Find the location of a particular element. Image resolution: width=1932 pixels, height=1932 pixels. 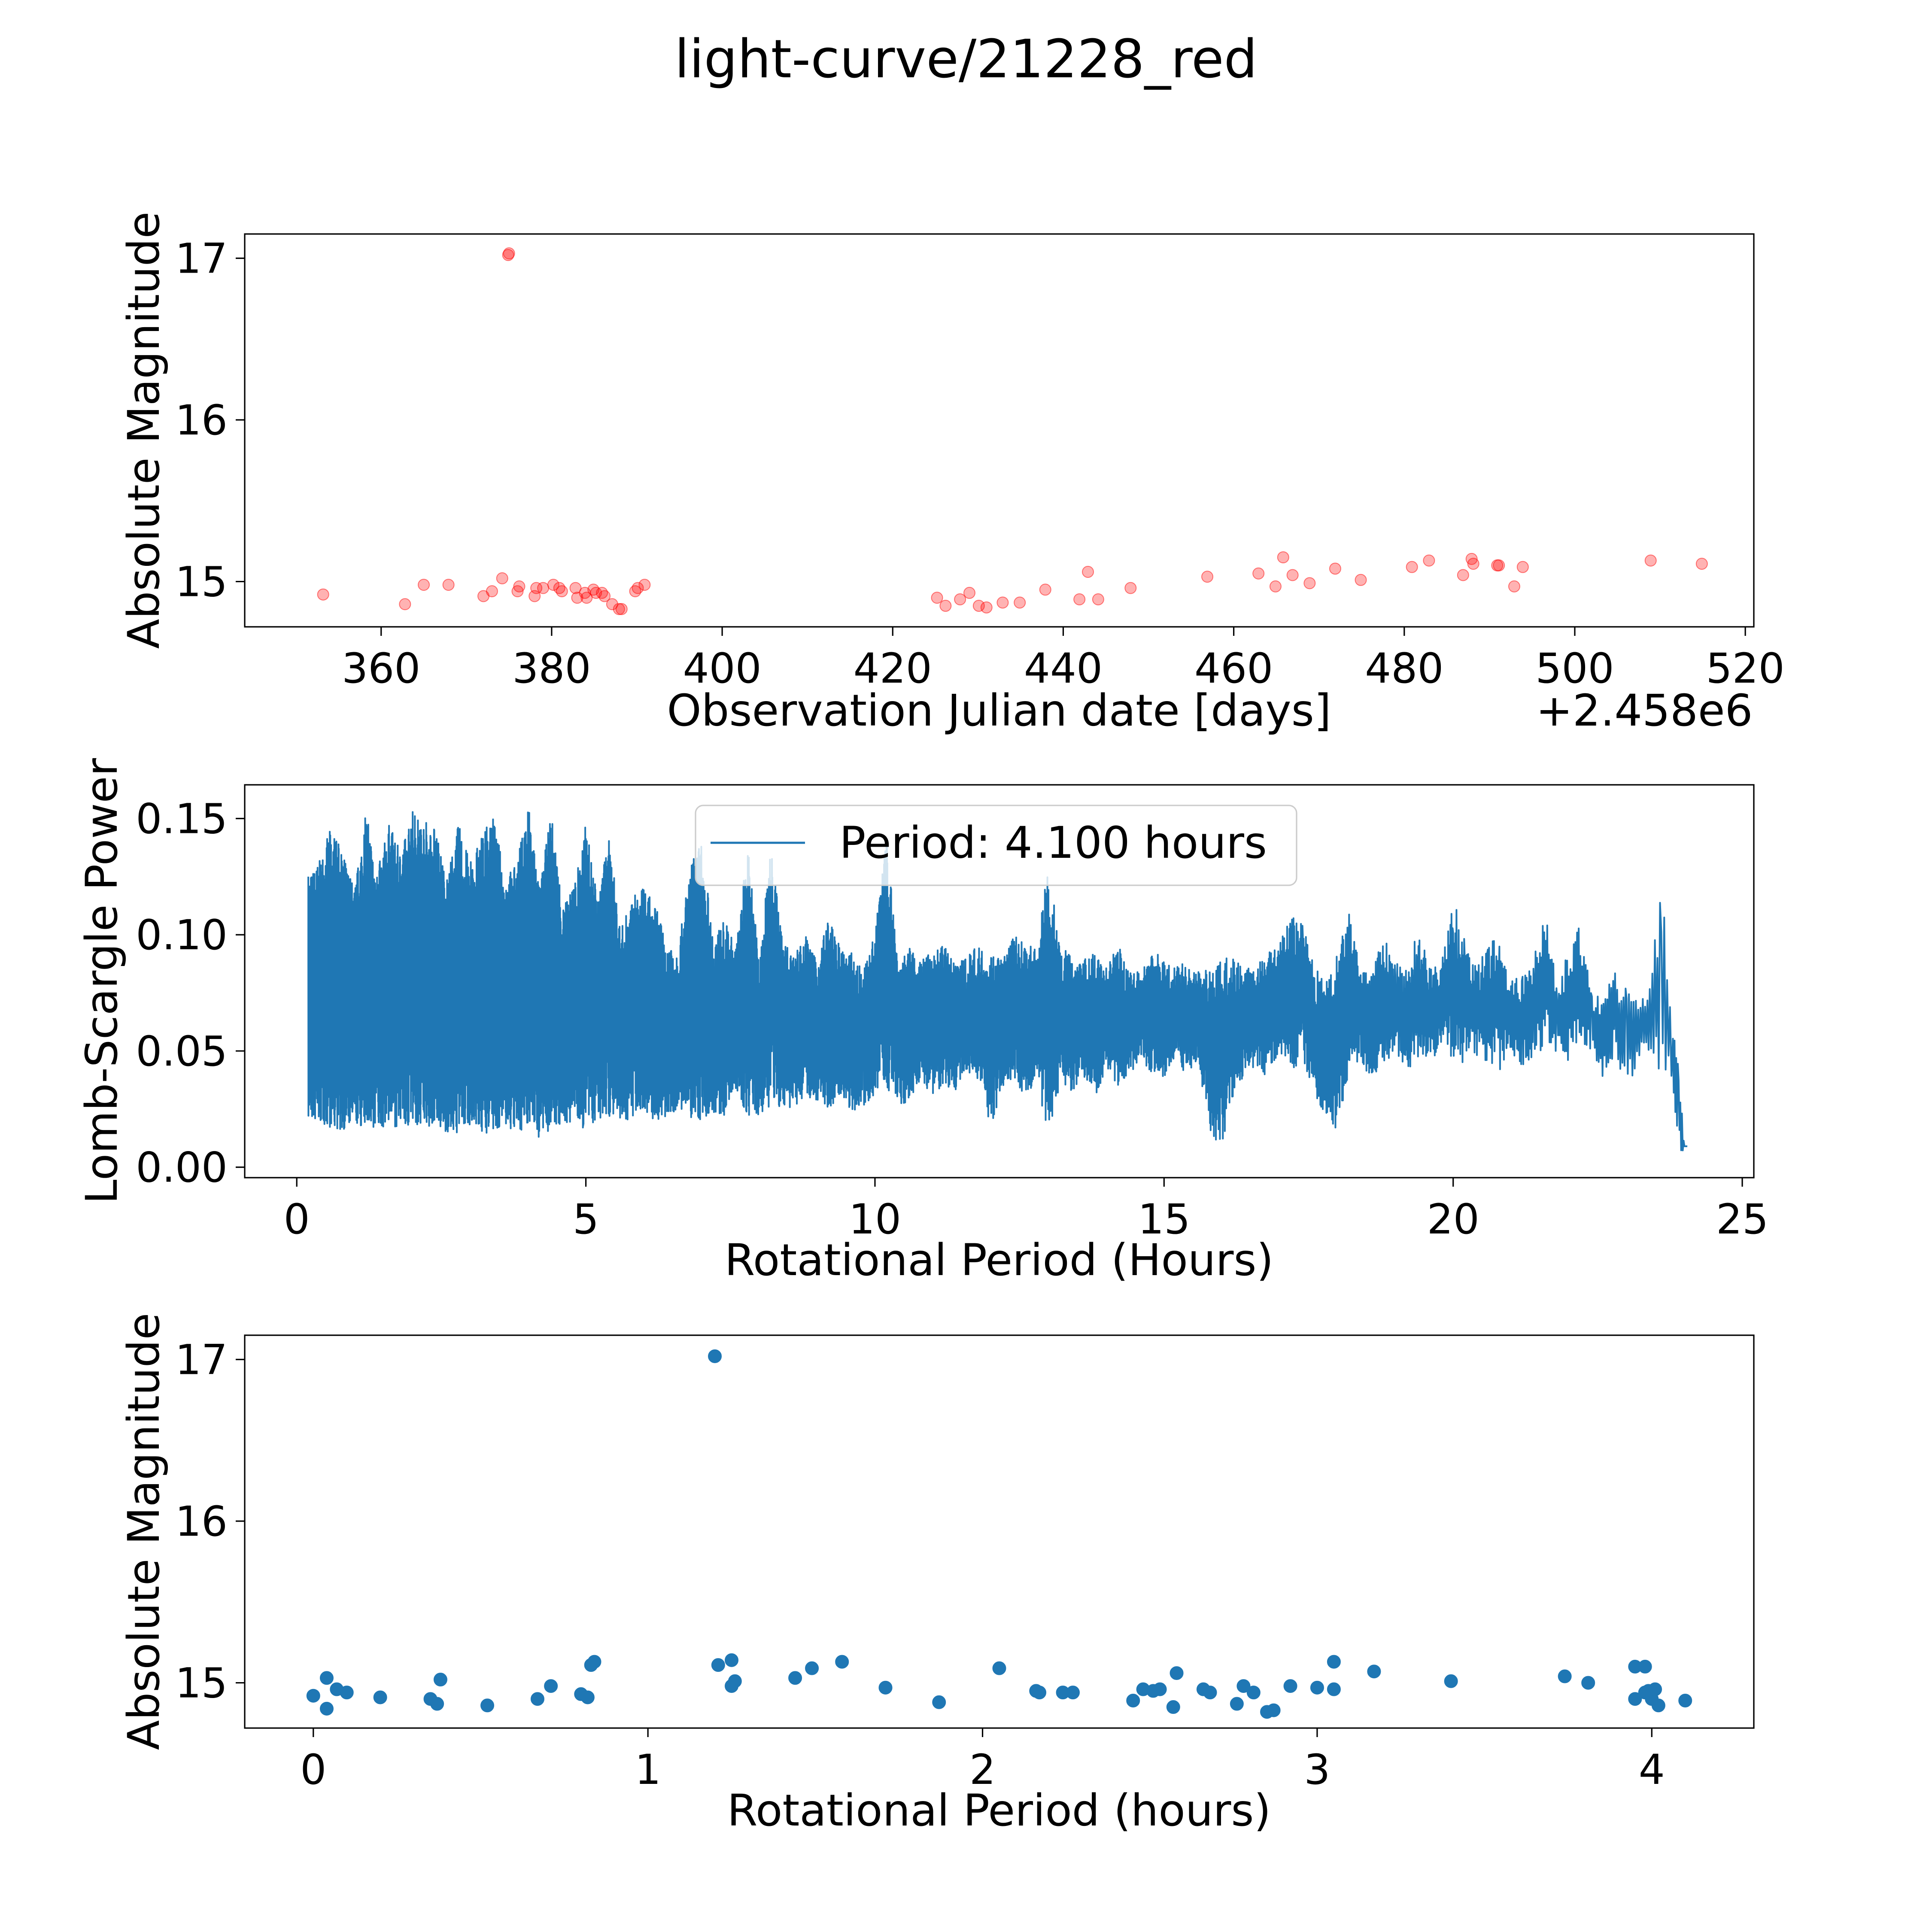

x-tick-label: 0 is located at coordinates (297, 1219).